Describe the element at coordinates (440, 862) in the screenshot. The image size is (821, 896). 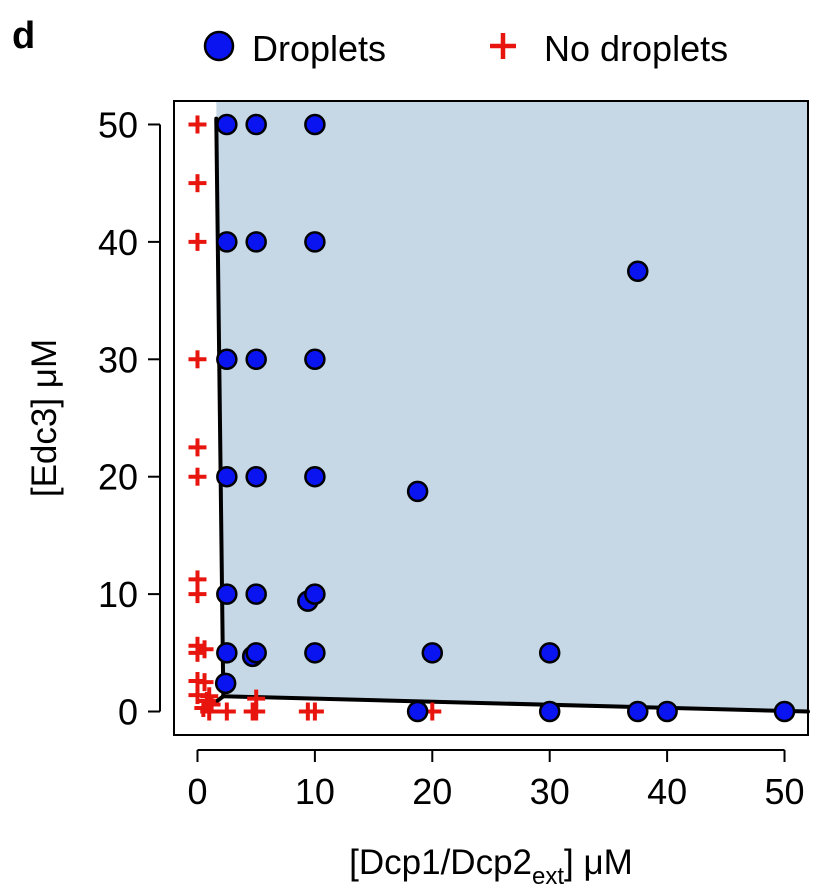
I see `x-axis-title-prefix: [Dcp1/Dcp2` at that location.